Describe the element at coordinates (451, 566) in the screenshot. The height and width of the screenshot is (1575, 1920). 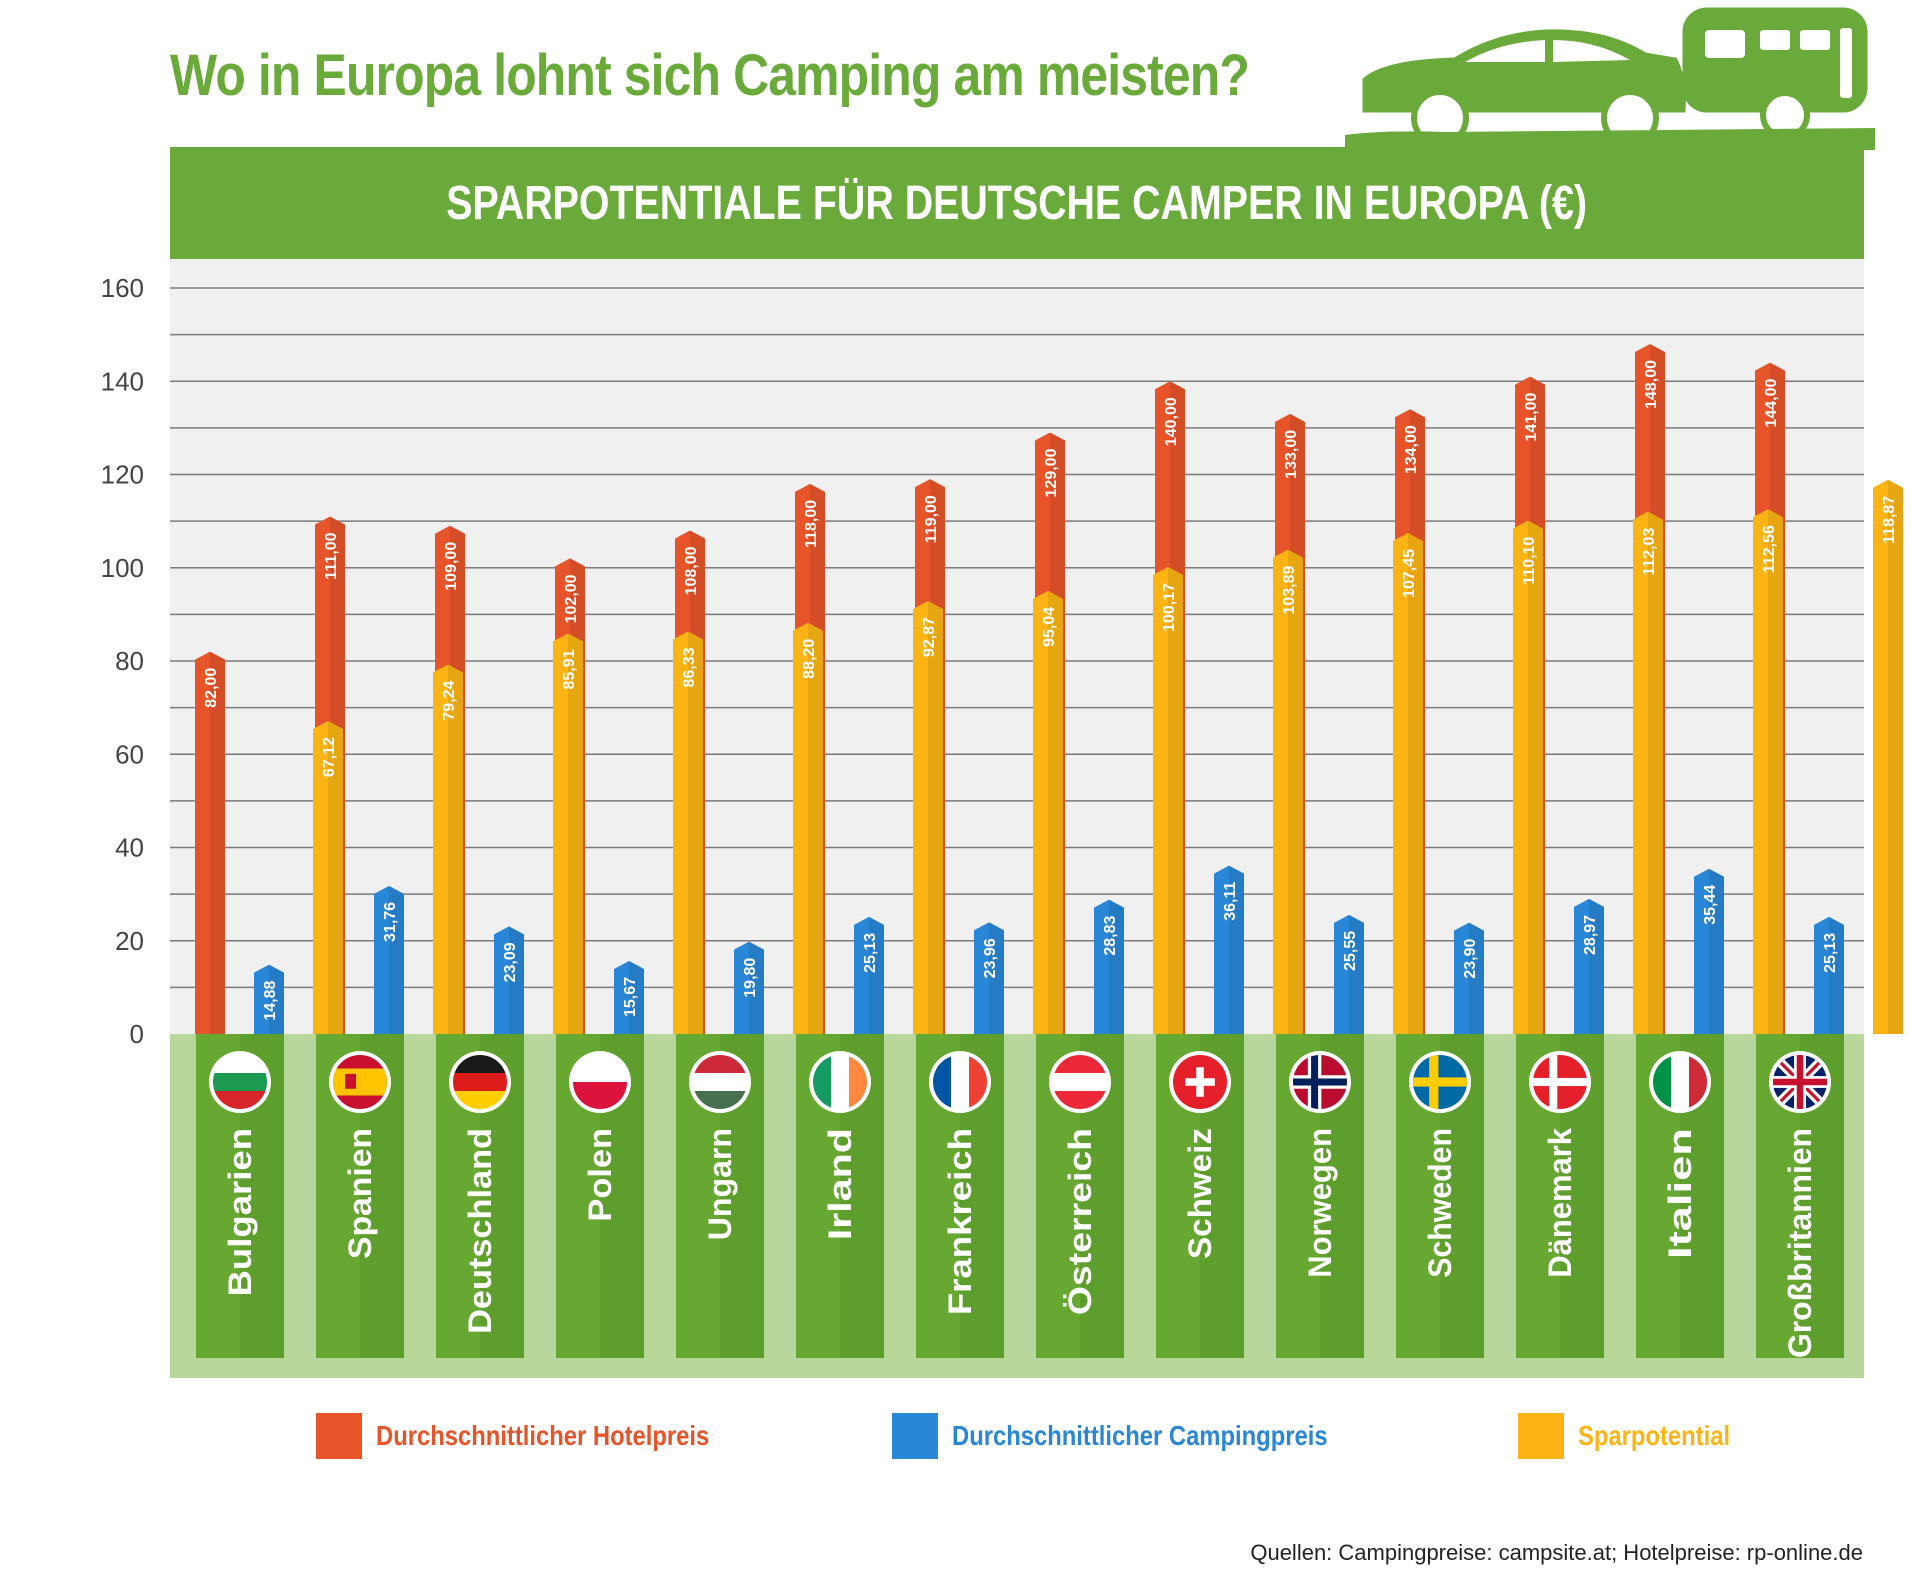
I see `bar-value-label: 109,00` at that location.